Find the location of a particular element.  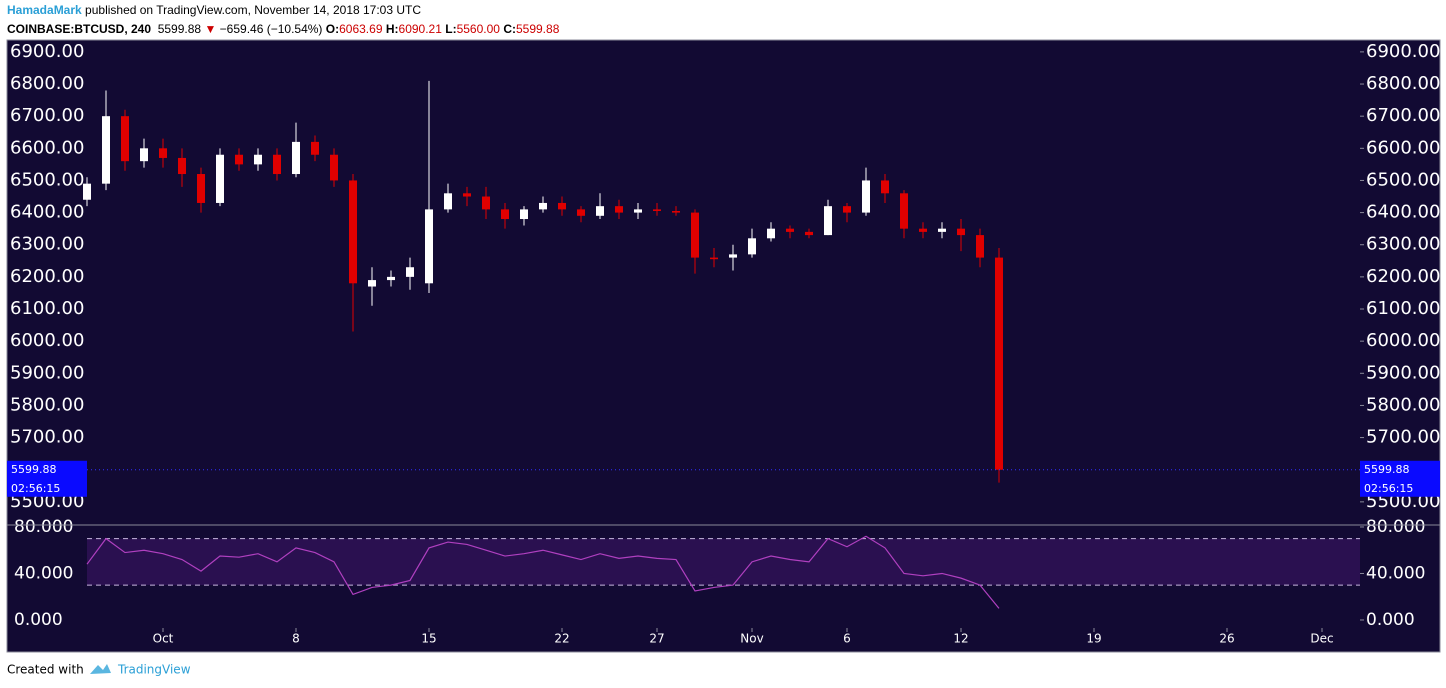

down-arrow: ▼ is located at coordinates (210, 29).